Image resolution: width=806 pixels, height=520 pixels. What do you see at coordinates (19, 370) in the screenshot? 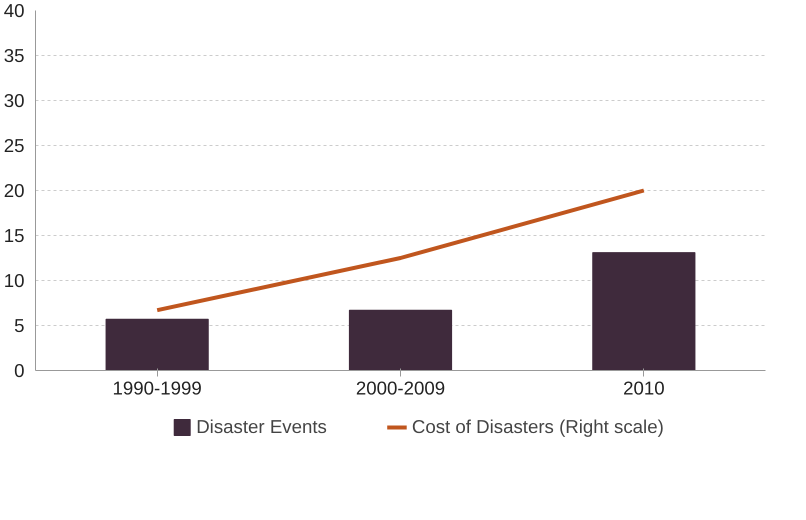
I see `y-tick-label: 0` at bounding box center [19, 370].